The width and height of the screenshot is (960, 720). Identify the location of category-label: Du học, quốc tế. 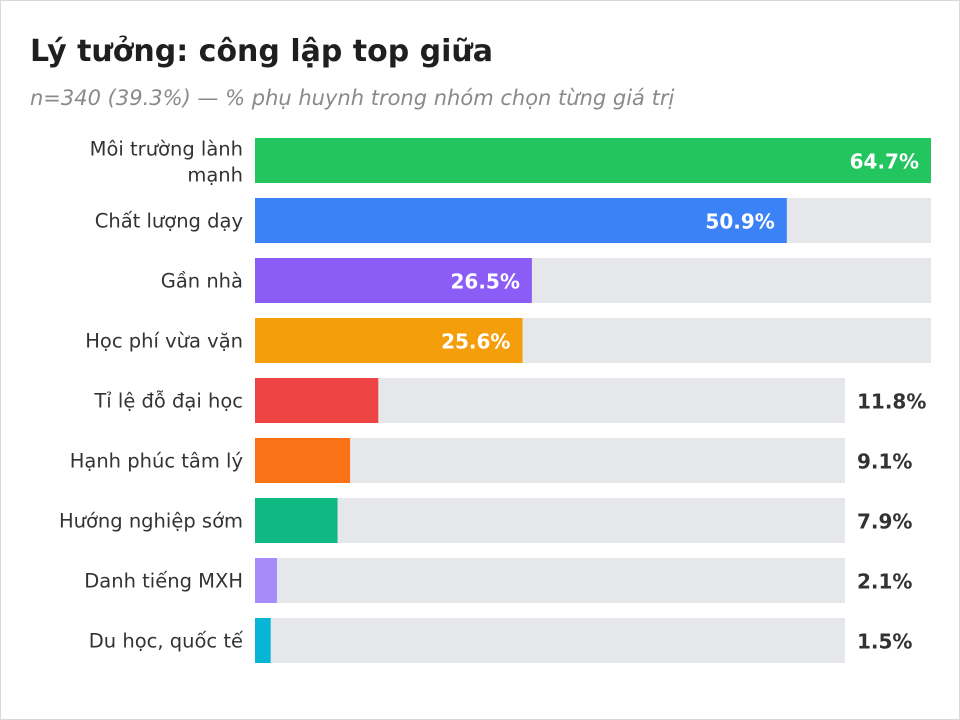
(166, 641).